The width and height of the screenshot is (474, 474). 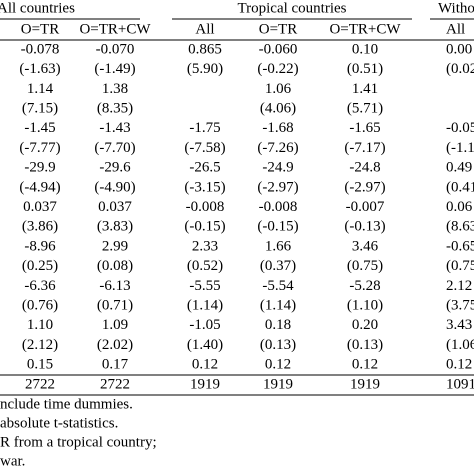 What do you see at coordinates (277, 148) in the screenshot?
I see `cell: (-7.26)` at bounding box center [277, 148].